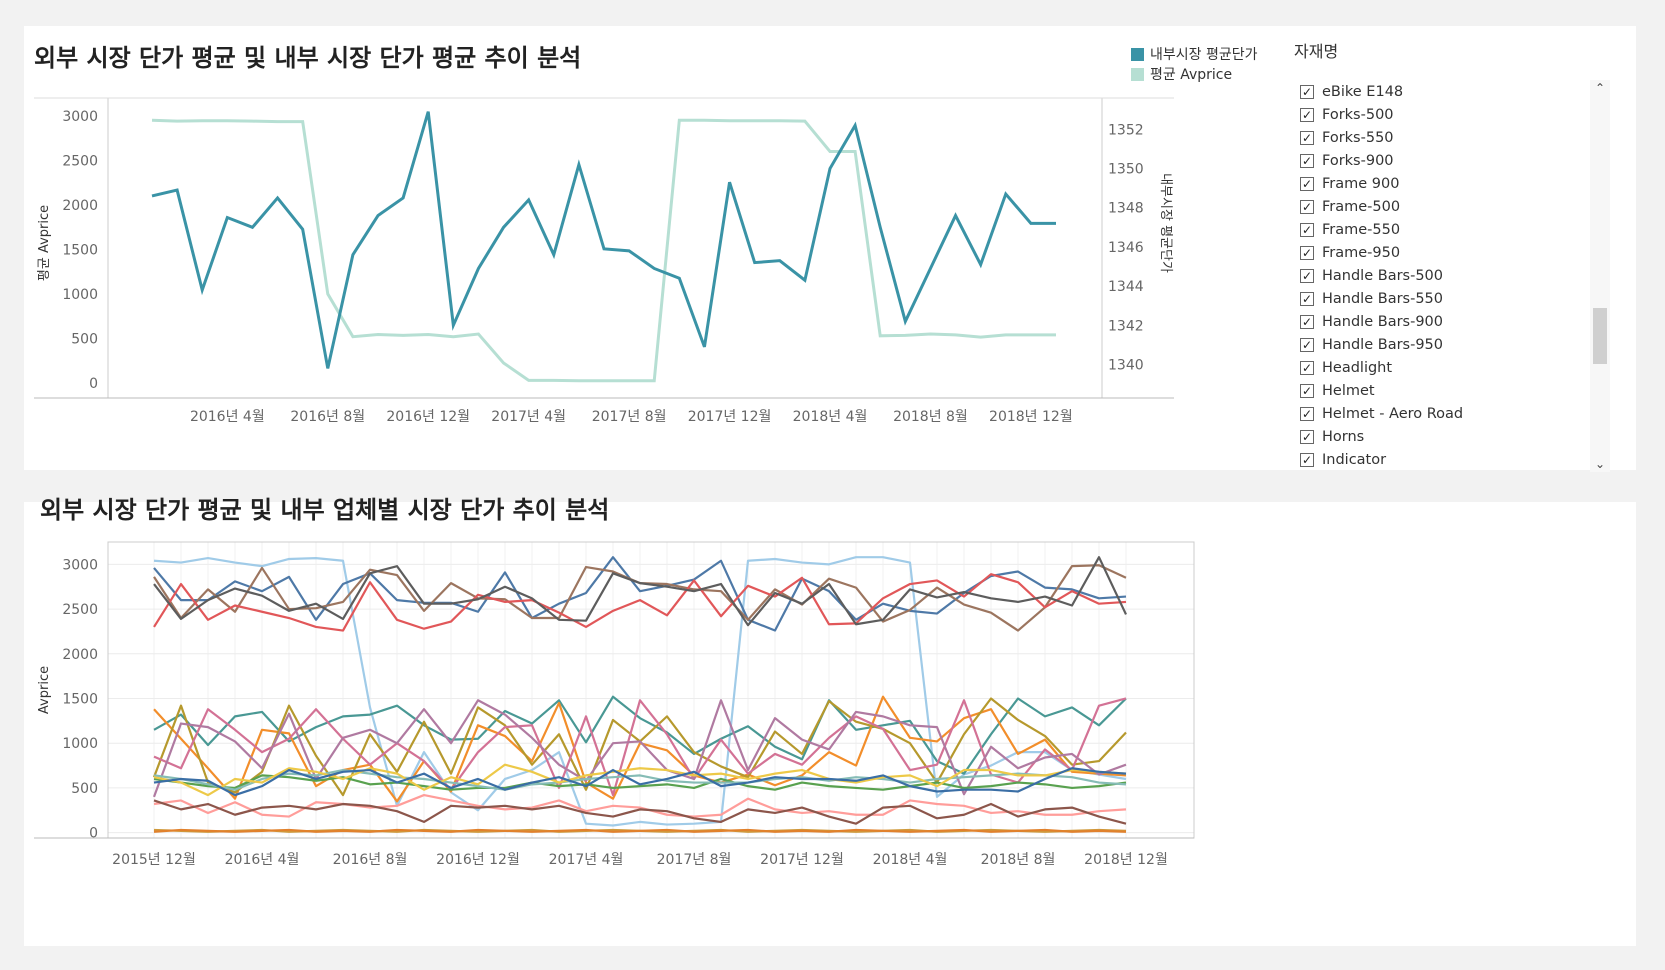 The height and width of the screenshot is (970, 1665). Describe the element at coordinates (1440, 252) in the screenshot. I see `filter-item: ✓ Frame-950` at that location.